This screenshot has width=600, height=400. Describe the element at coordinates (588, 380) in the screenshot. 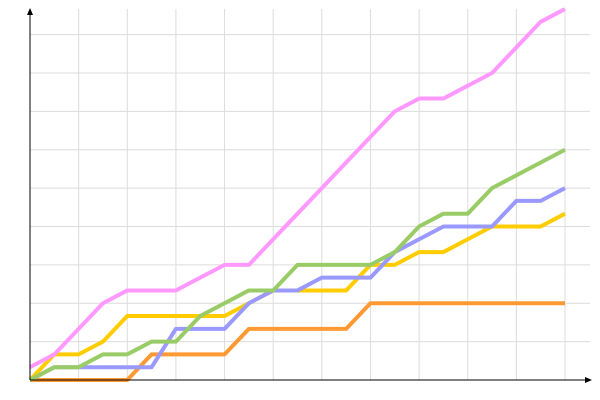

I see `x-axis-arrow-icon` at that location.